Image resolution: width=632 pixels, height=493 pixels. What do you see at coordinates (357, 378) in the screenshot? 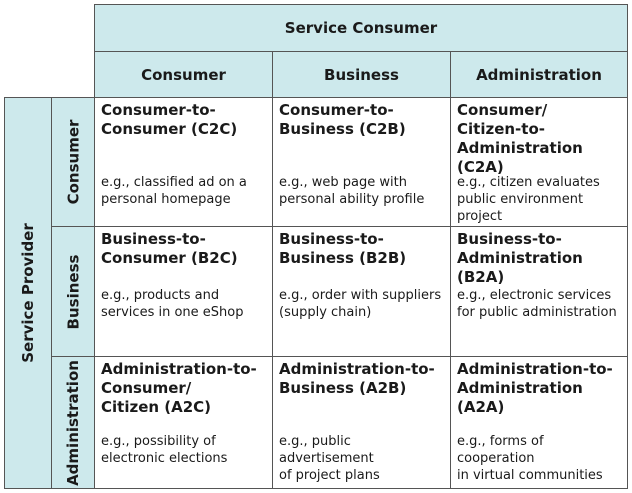
I see `cell-title: Administration-to- Business (A2B)` at bounding box center [357, 378].